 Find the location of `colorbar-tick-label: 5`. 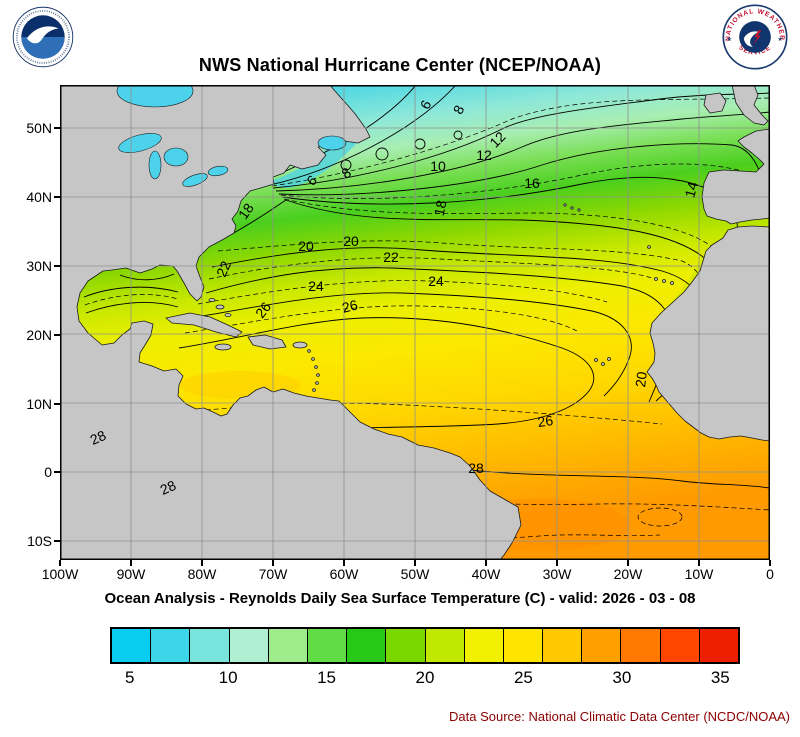

colorbar-tick-label: 5 is located at coordinates (129, 677).